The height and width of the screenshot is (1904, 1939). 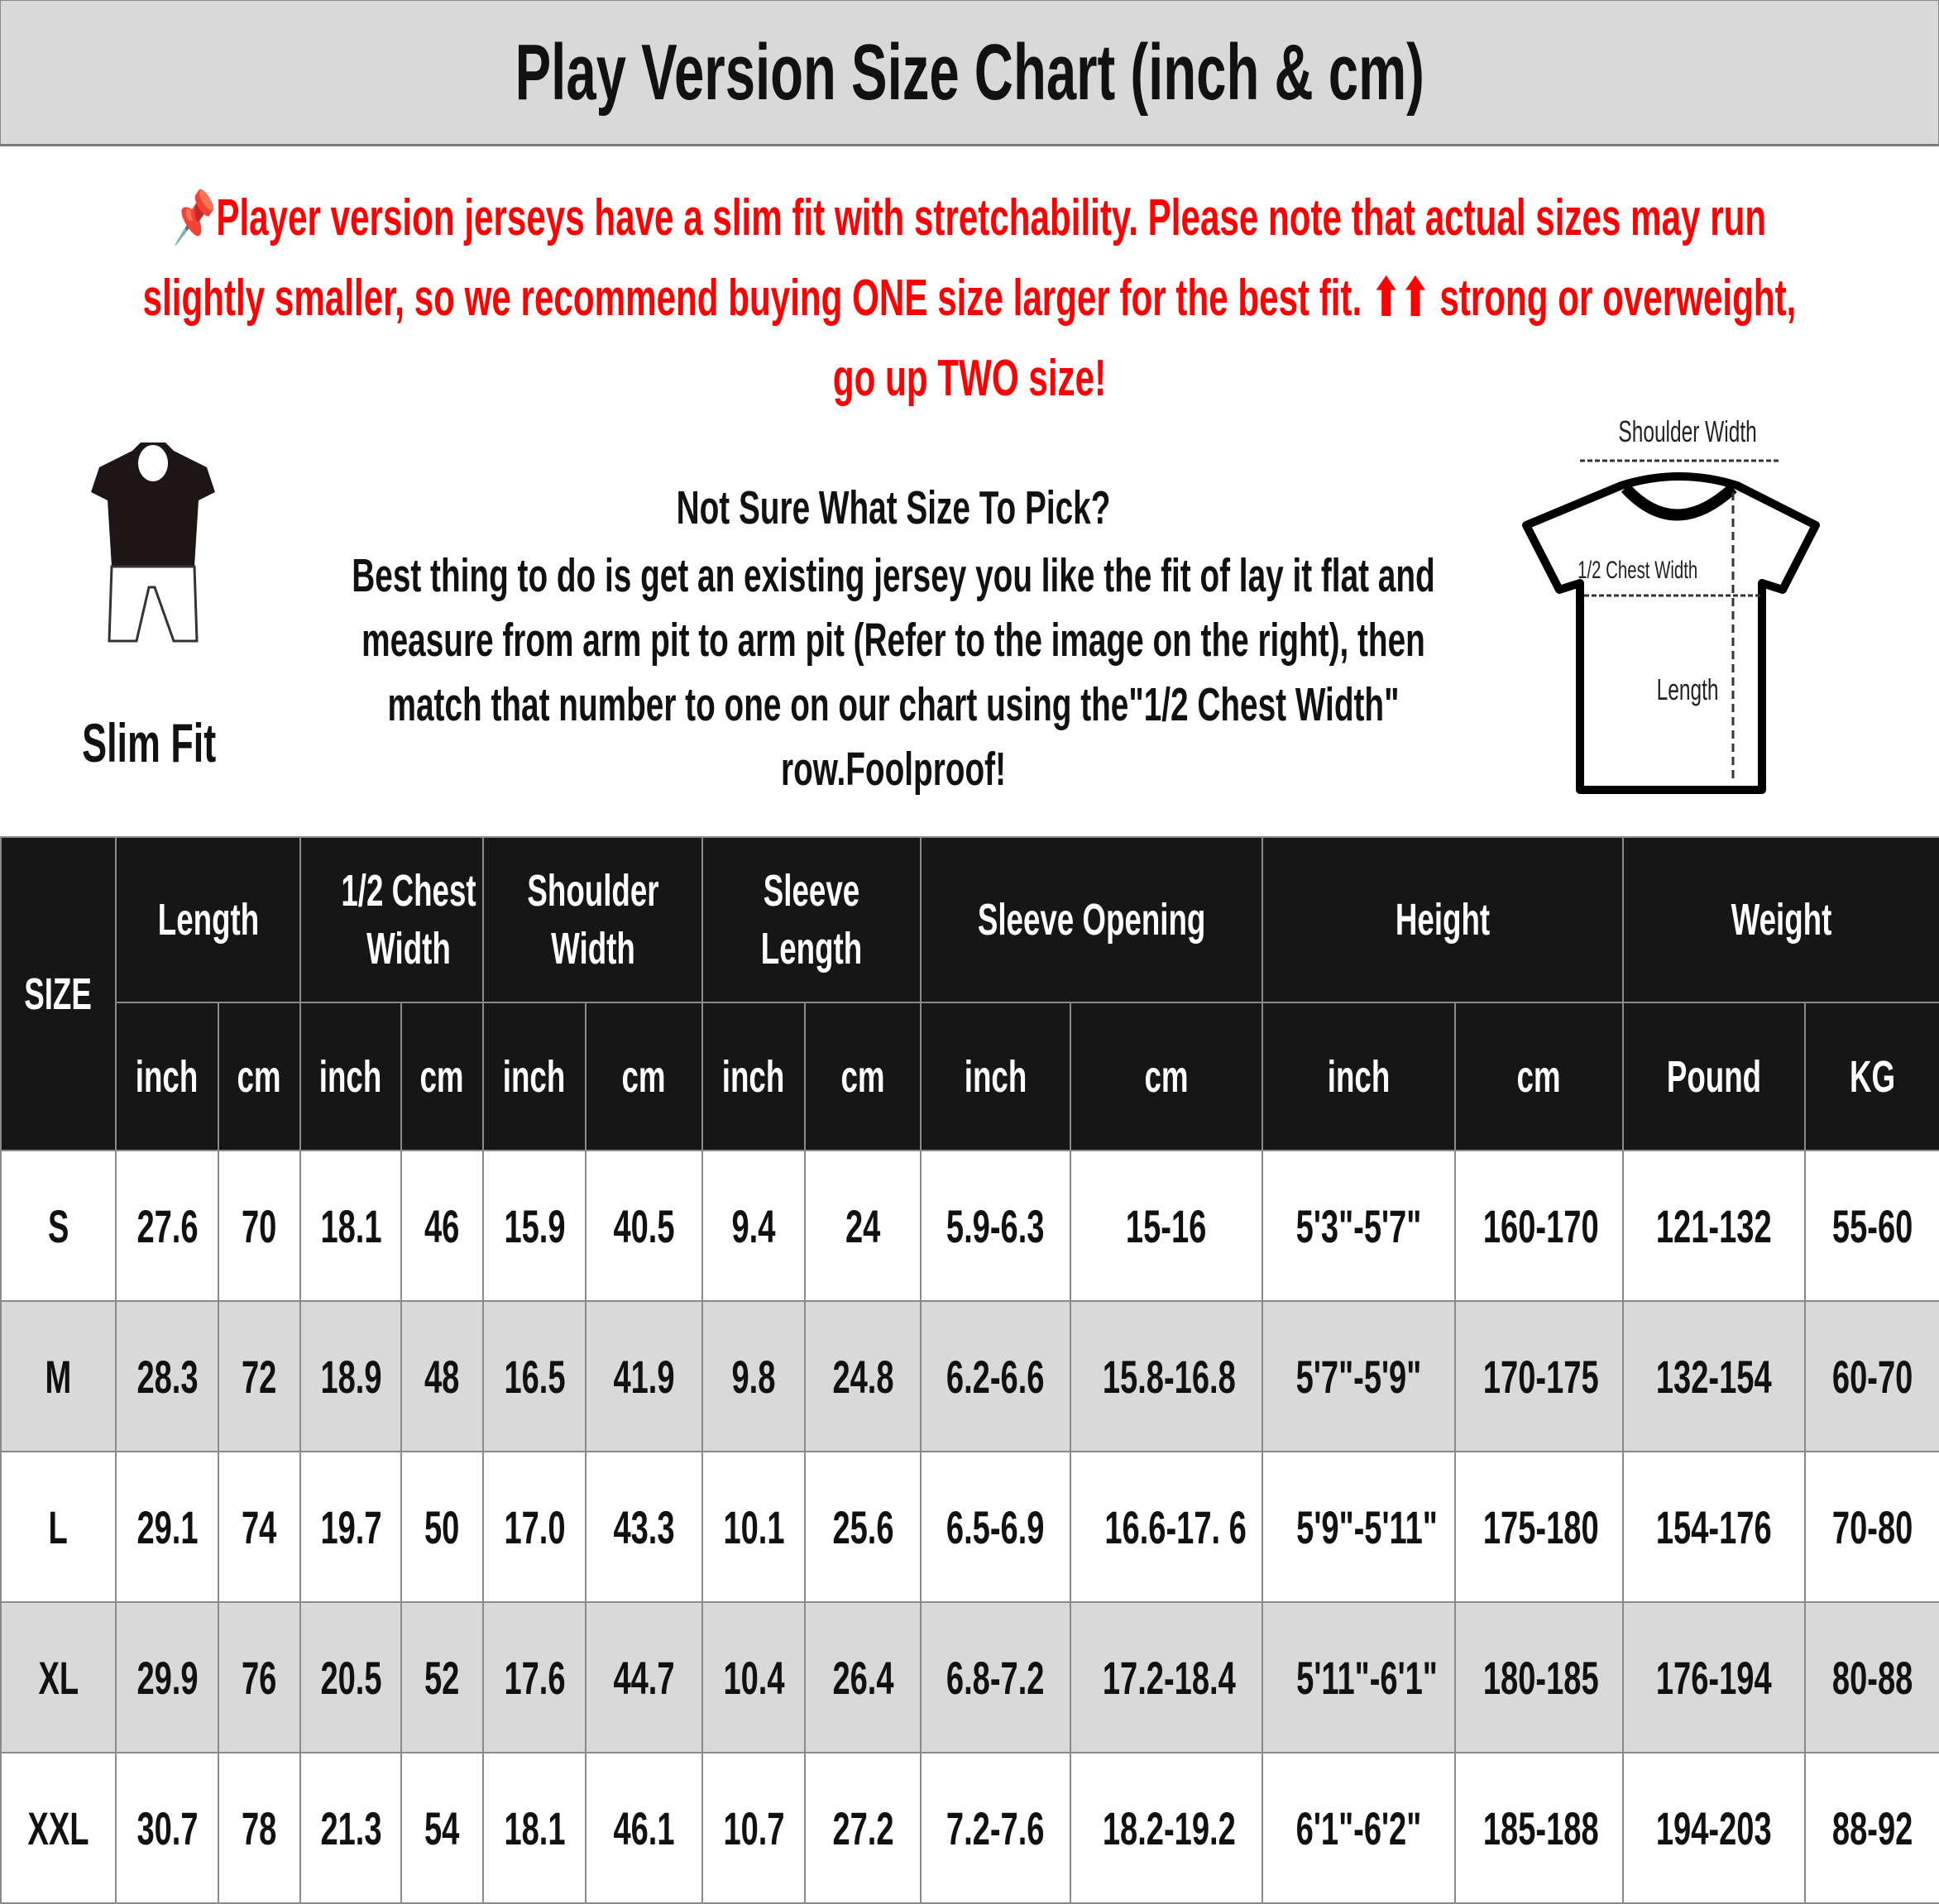 I want to click on length-label: Length, so click(x=1687, y=689).